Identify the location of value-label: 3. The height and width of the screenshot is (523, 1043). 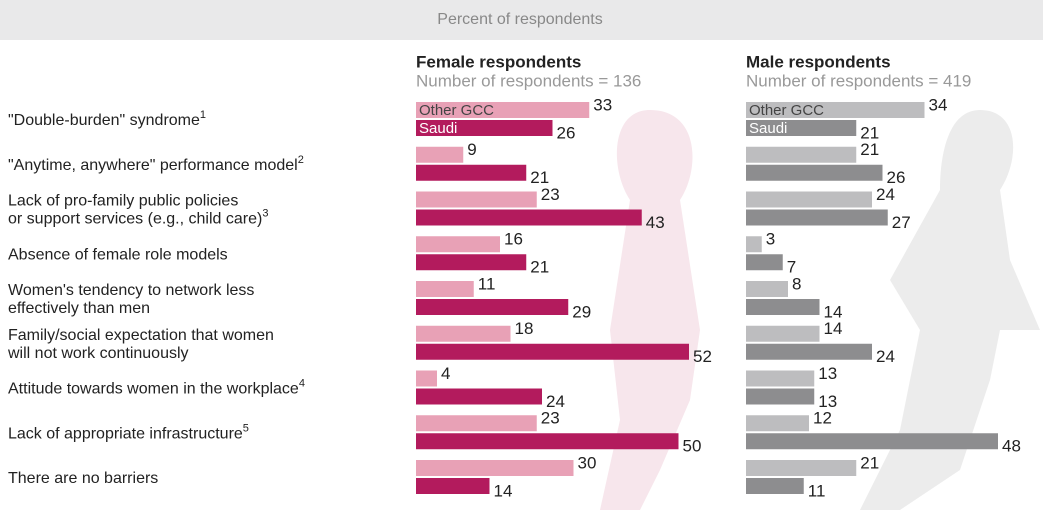
(770, 239).